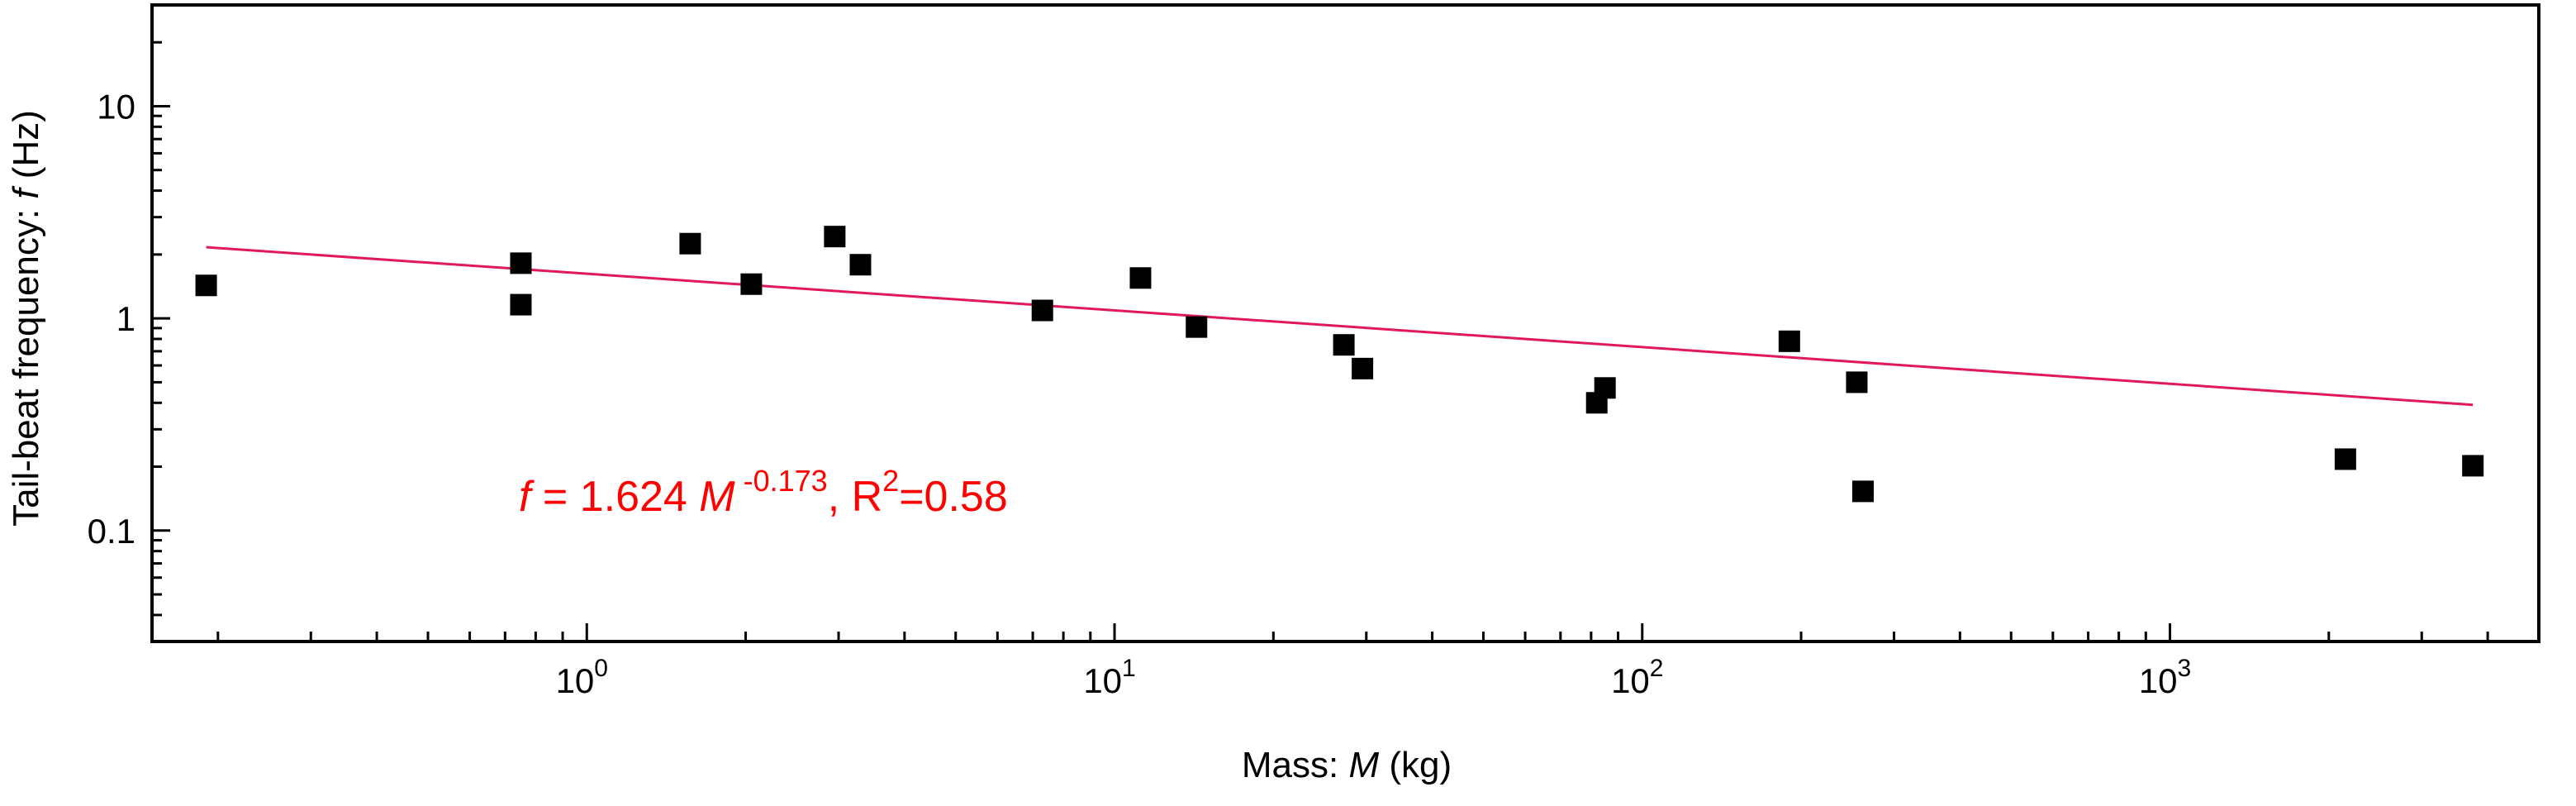 Image resolution: width=2576 pixels, height=806 pixels. What do you see at coordinates (125, 318) in the screenshot?
I see `y-tick-label: 1` at bounding box center [125, 318].